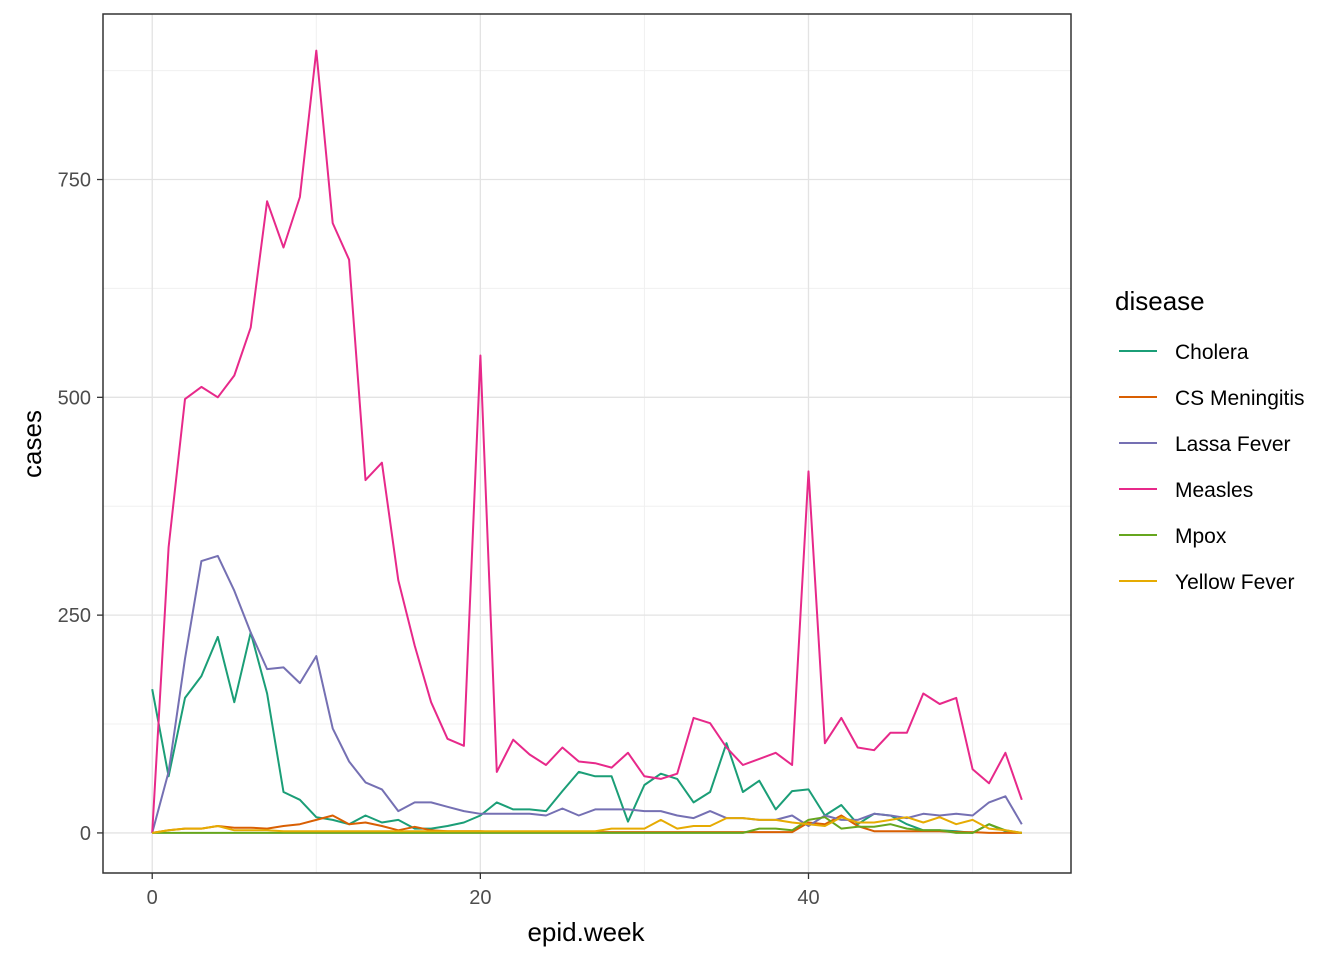  What do you see at coordinates (74, 398) in the screenshot?
I see `y-tick-label: 500` at bounding box center [74, 398].